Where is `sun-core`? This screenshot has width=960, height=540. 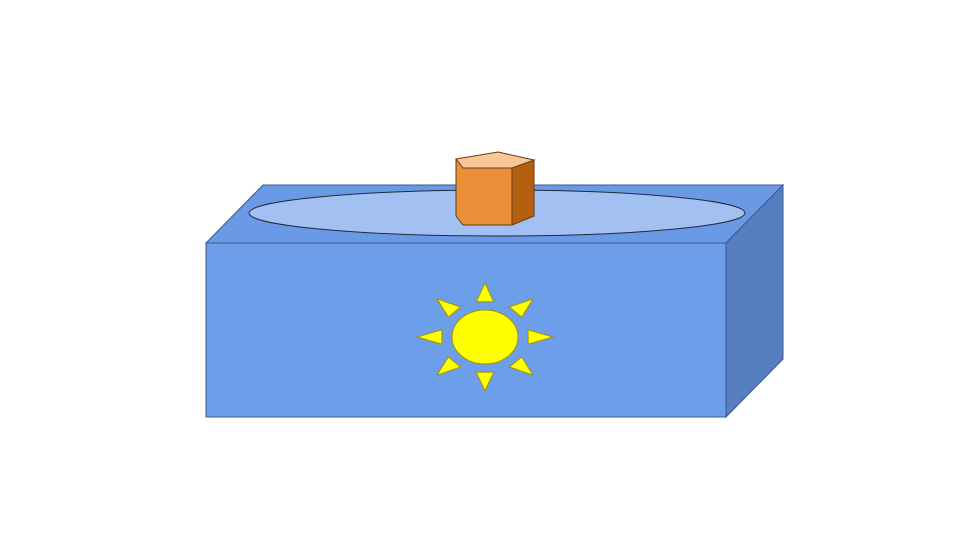 sun-core is located at coordinates (485, 337).